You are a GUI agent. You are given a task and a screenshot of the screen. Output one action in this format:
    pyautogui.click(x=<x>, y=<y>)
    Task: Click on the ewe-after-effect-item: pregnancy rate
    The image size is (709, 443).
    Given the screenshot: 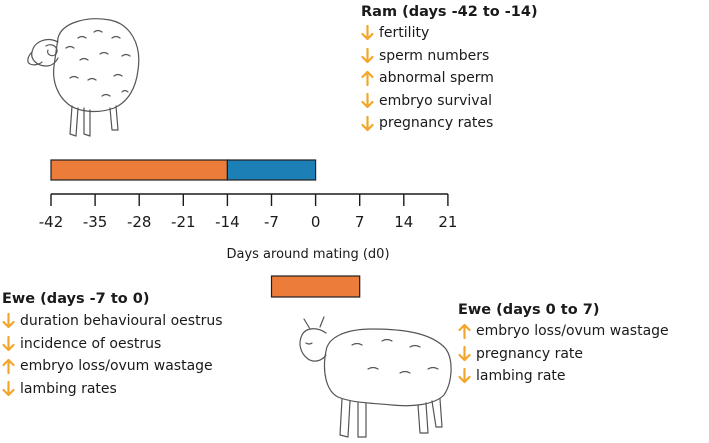 What is the action you would take?
    pyautogui.click(x=563, y=354)
    